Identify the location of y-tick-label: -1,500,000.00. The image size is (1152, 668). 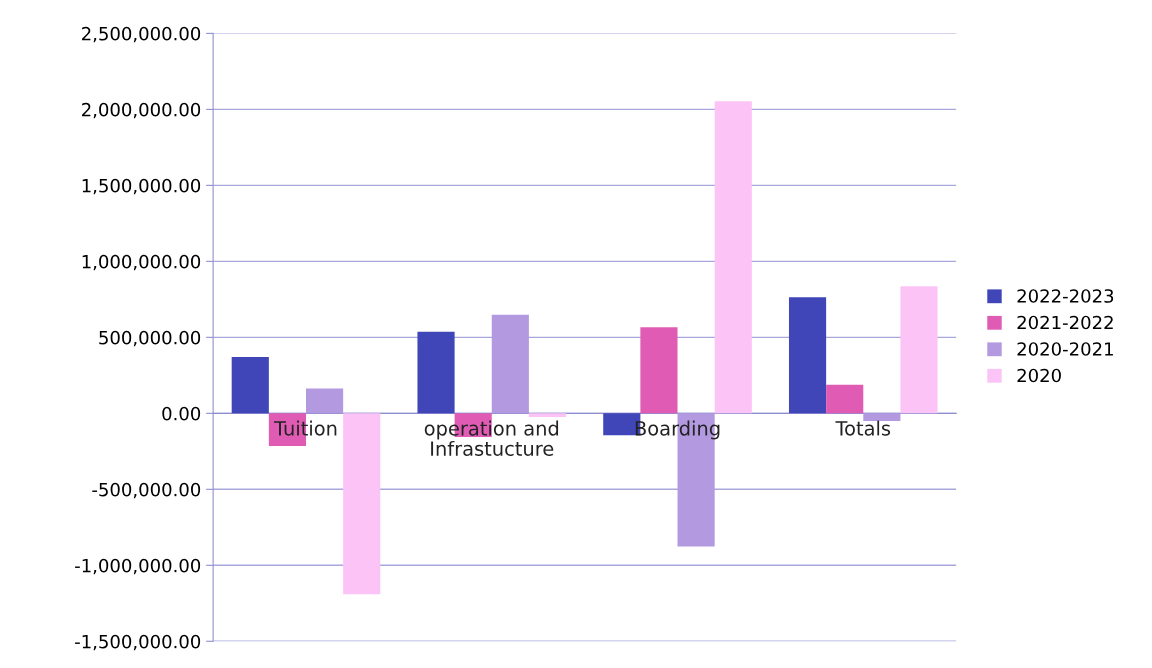
(138, 642).